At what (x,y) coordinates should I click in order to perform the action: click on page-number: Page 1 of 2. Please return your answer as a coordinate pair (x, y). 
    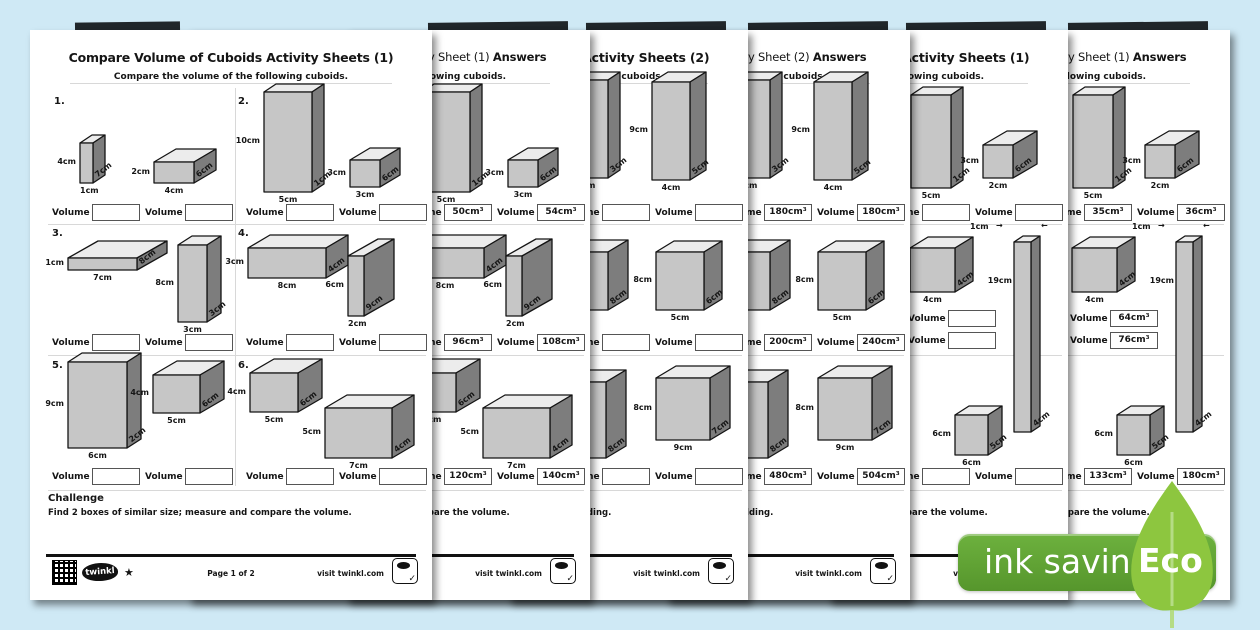
    Looking at the image, I should click on (231, 573).